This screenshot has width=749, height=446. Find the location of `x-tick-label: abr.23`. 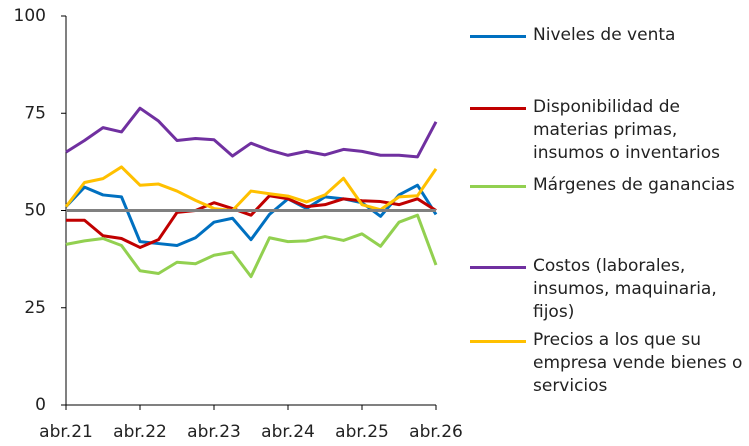

x-tick-label: abr.23 is located at coordinates (214, 432).